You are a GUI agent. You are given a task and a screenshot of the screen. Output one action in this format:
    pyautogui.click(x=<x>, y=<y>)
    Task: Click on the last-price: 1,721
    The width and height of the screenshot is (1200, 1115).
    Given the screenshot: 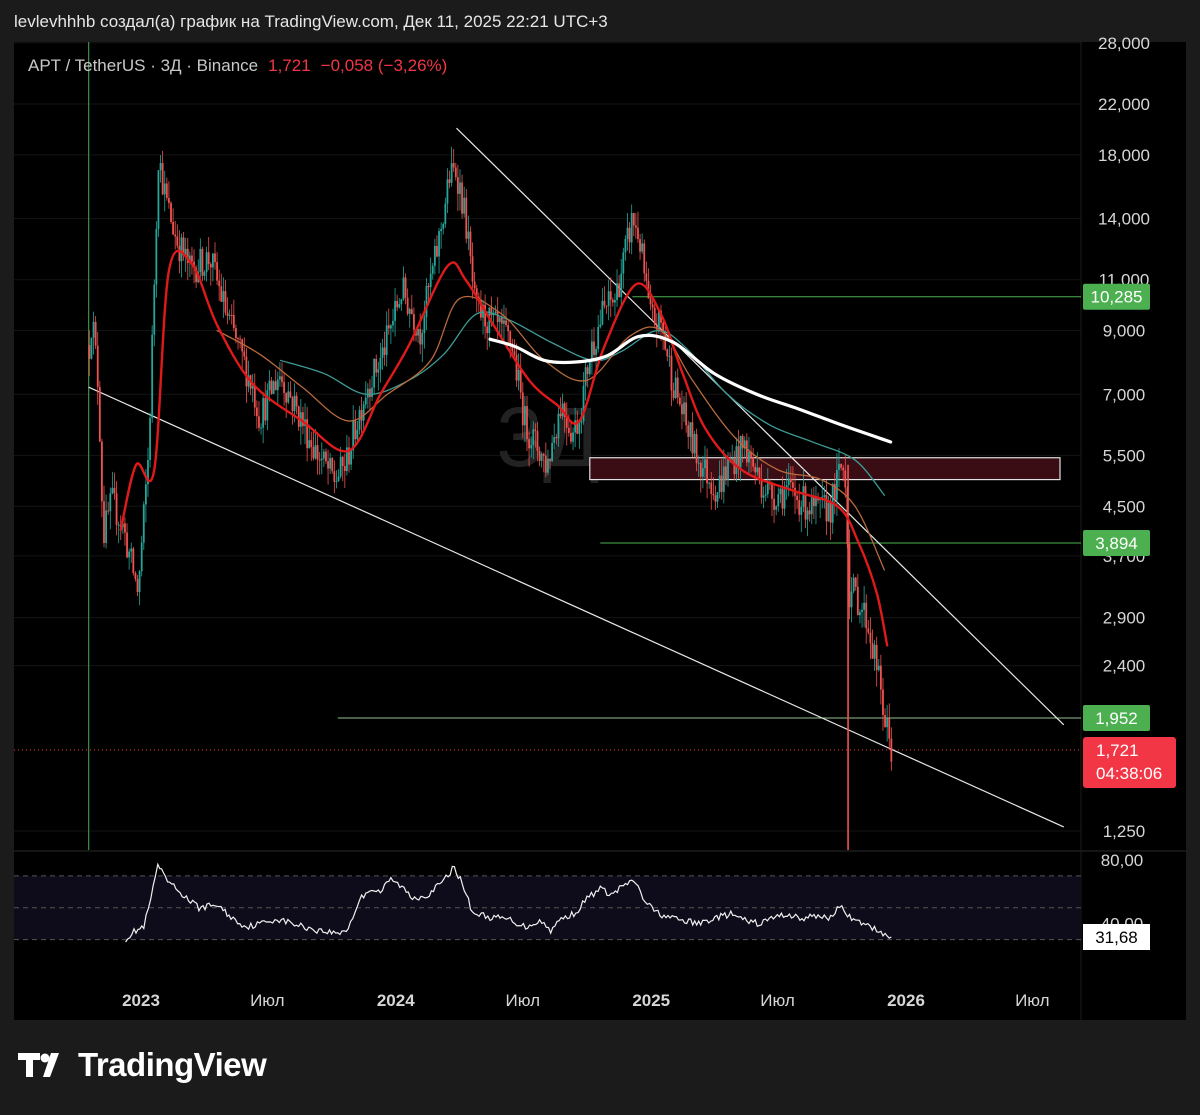 What is the action you would take?
    pyautogui.click(x=289, y=65)
    